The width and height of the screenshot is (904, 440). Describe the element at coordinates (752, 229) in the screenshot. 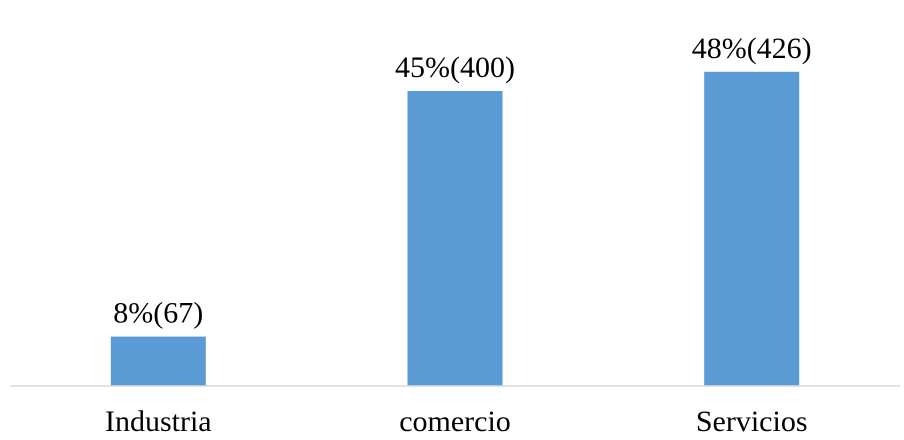

I see `bar-servicios` at that location.